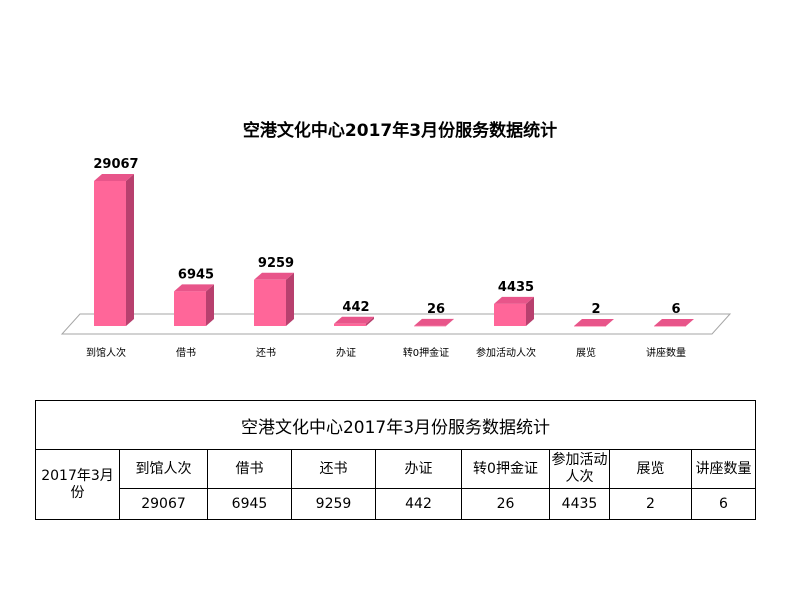 This screenshot has width=800, height=600. I want to click on category-label: 讲座数量, so click(666, 352).